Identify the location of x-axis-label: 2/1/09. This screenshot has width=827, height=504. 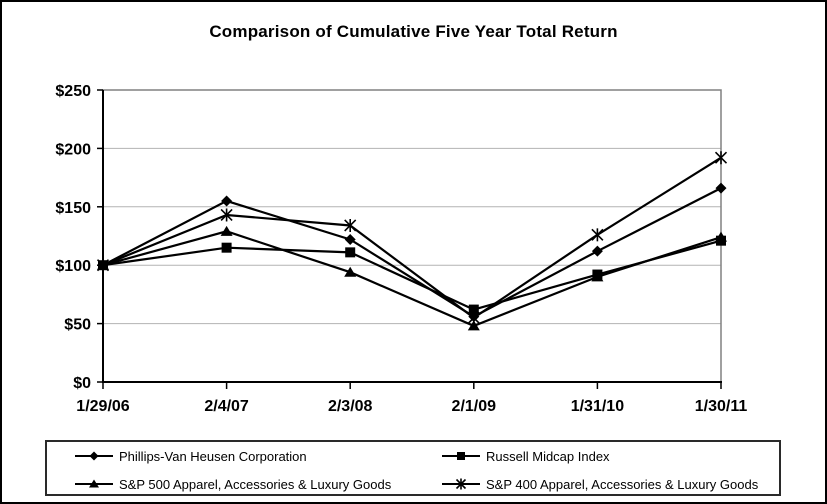
(474, 406).